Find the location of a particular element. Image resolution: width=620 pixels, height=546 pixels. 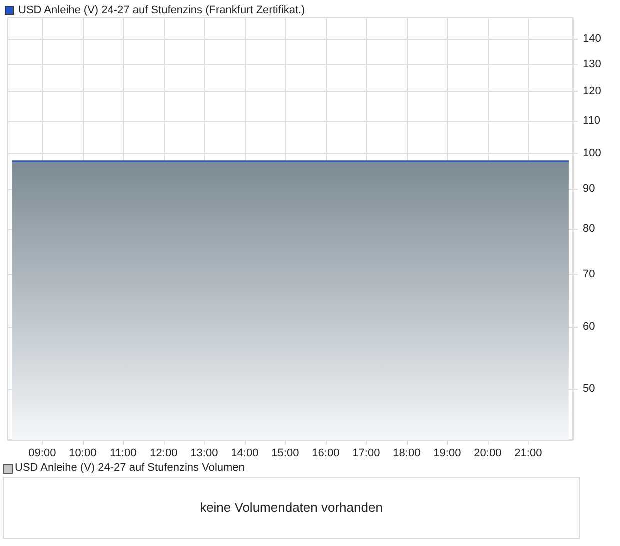

y-tick-label: 120 is located at coordinates (592, 92).